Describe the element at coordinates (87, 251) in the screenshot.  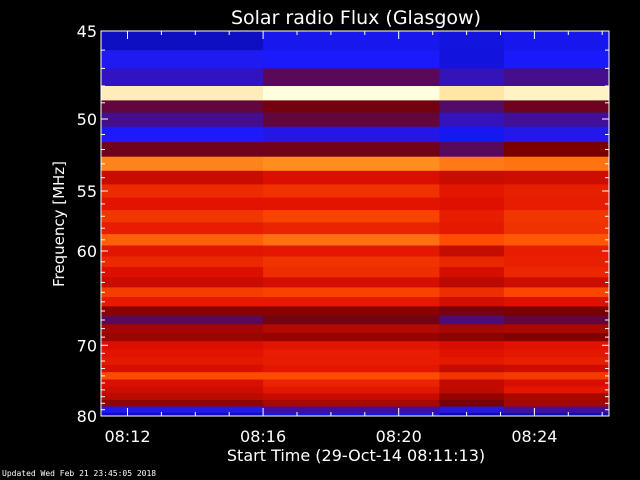
I see `y-tick-label: 60` at that location.